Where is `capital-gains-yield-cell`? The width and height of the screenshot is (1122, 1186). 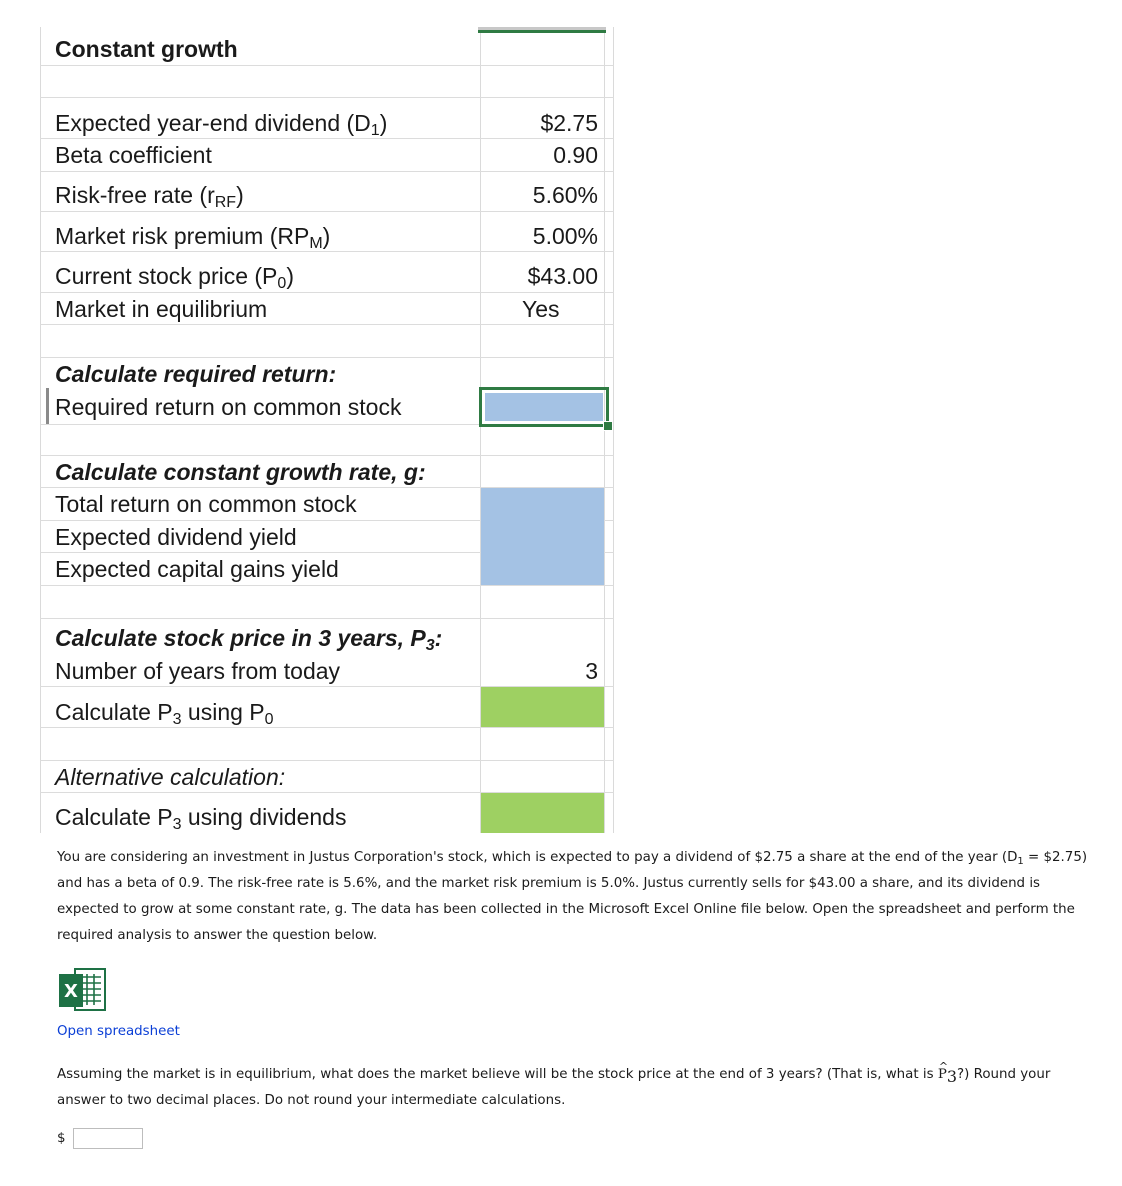 capital-gains-yield-cell is located at coordinates (542, 568).